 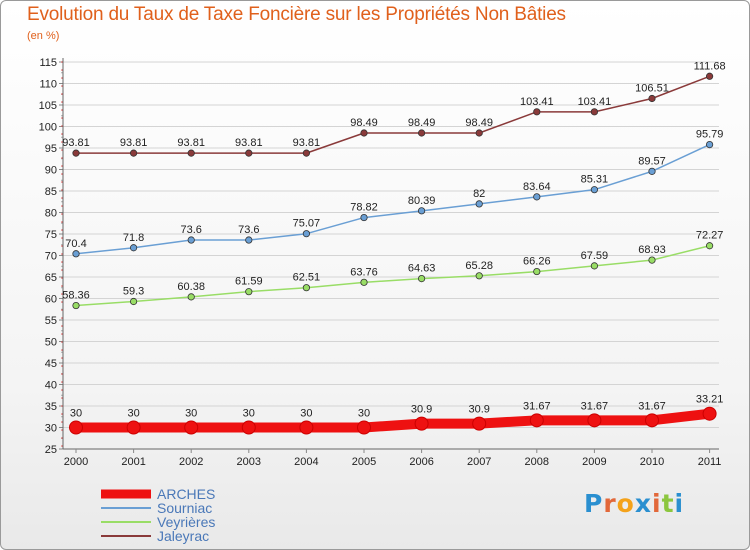 What do you see at coordinates (594, 503) in the screenshot?
I see `logo-letter: P` at bounding box center [594, 503].